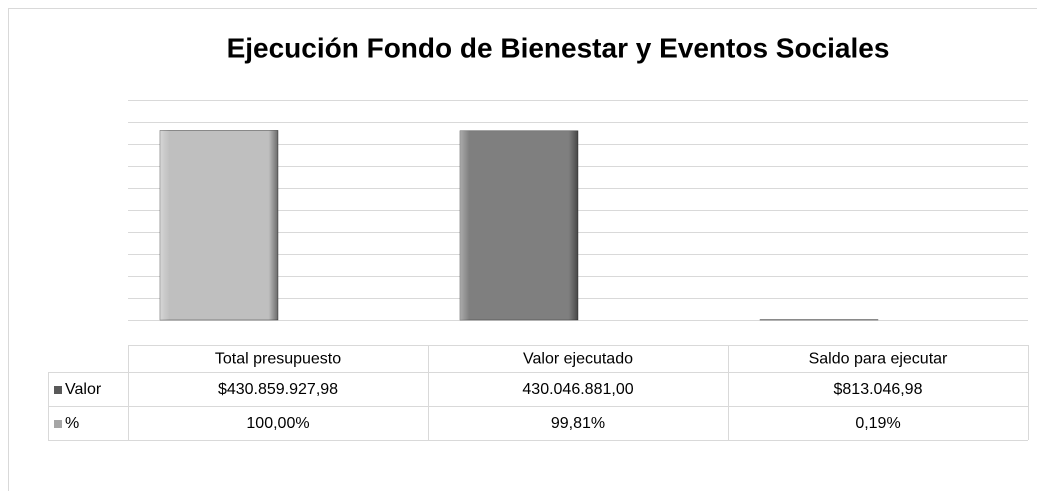 This screenshot has height=496, width=1037. What do you see at coordinates (83, 389) in the screenshot?
I see `legend-label: Valor` at bounding box center [83, 389].